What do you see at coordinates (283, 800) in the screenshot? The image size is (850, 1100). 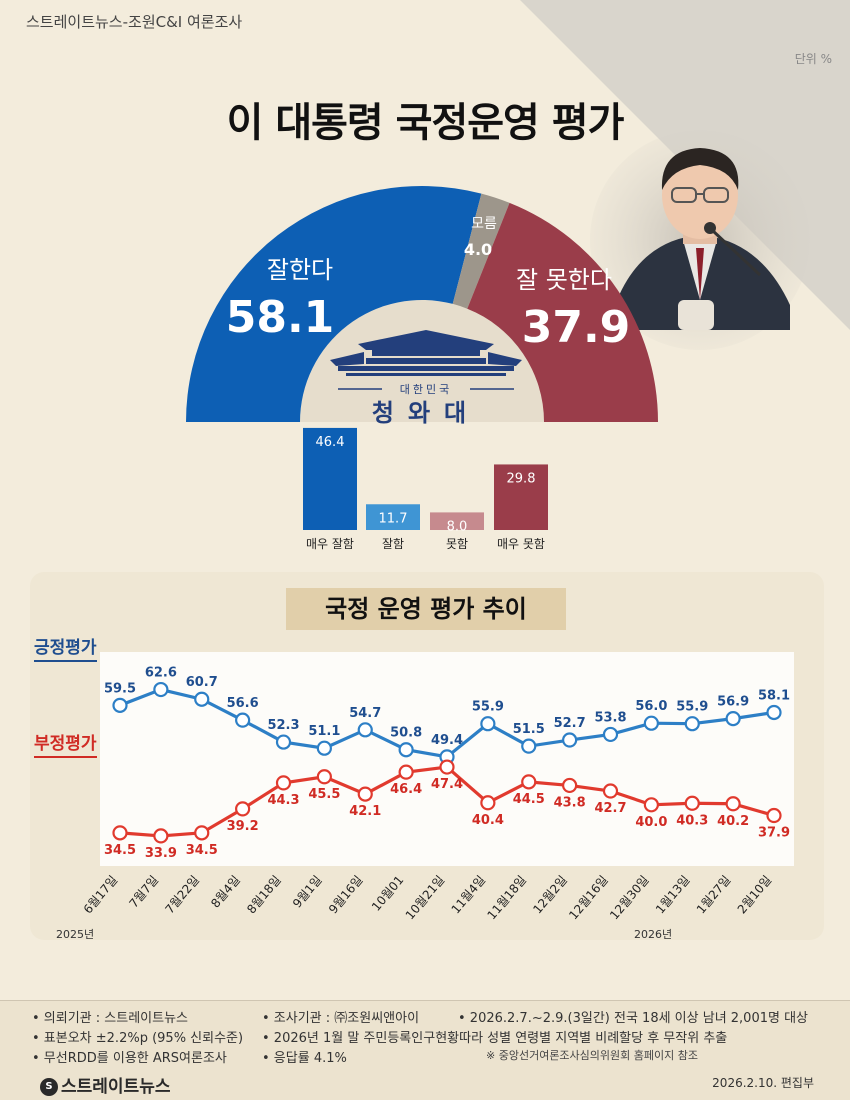 I see `data-label: 44.3` at bounding box center [283, 800].